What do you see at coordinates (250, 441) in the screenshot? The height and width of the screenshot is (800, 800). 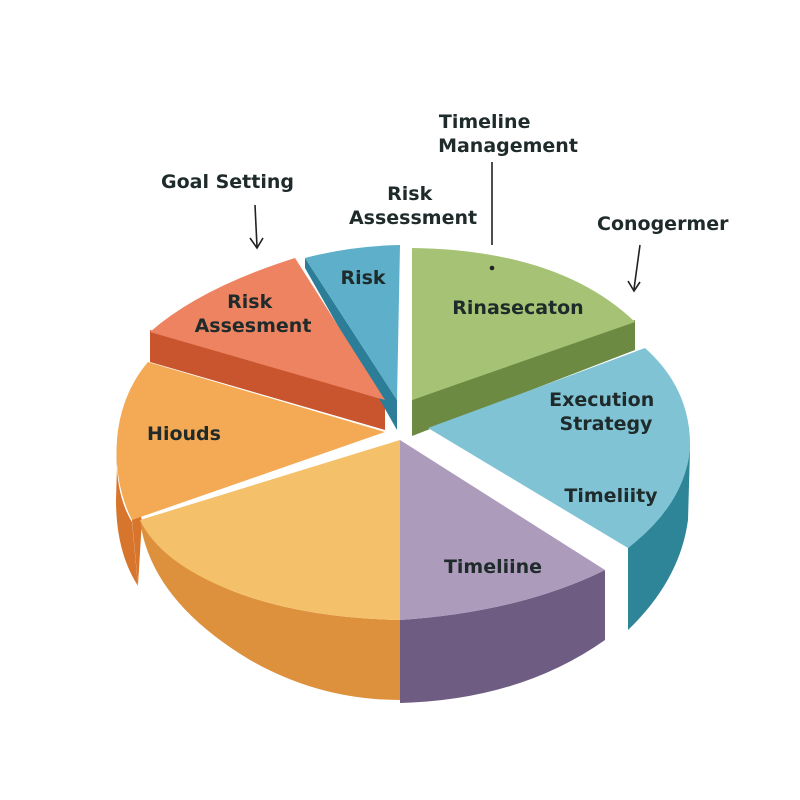 I see `slice-hiouds` at bounding box center [250, 441].